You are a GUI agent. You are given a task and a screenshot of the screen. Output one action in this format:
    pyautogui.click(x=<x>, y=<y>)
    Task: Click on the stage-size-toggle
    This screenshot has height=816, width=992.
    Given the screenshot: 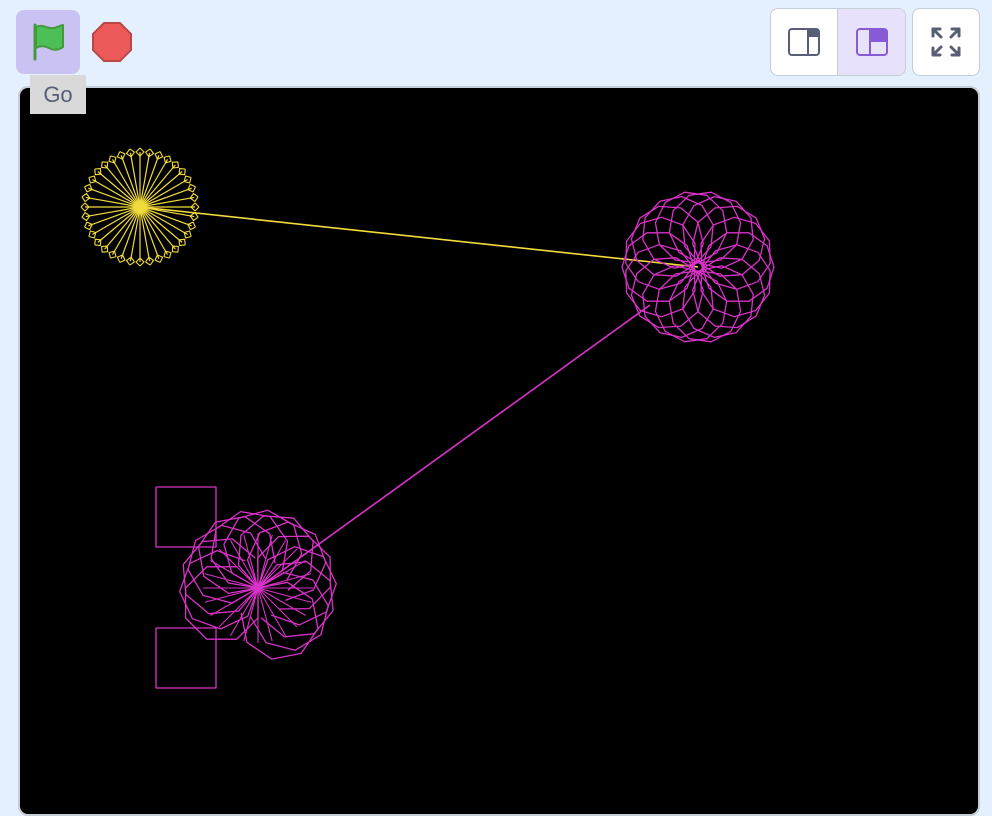 What is the action you would take?
    pyautogui.click(x=838, y=42)
    